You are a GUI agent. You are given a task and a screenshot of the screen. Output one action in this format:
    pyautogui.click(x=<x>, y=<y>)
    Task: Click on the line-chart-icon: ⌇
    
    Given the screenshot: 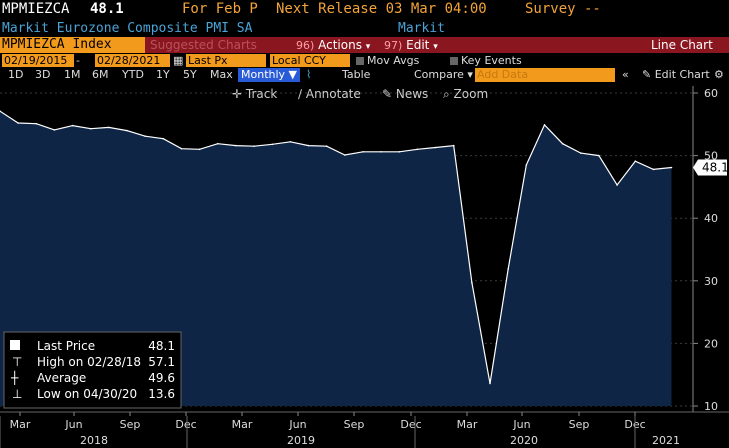 What is the action you would take?
    pyautogui.click(x=309, y=74)
    